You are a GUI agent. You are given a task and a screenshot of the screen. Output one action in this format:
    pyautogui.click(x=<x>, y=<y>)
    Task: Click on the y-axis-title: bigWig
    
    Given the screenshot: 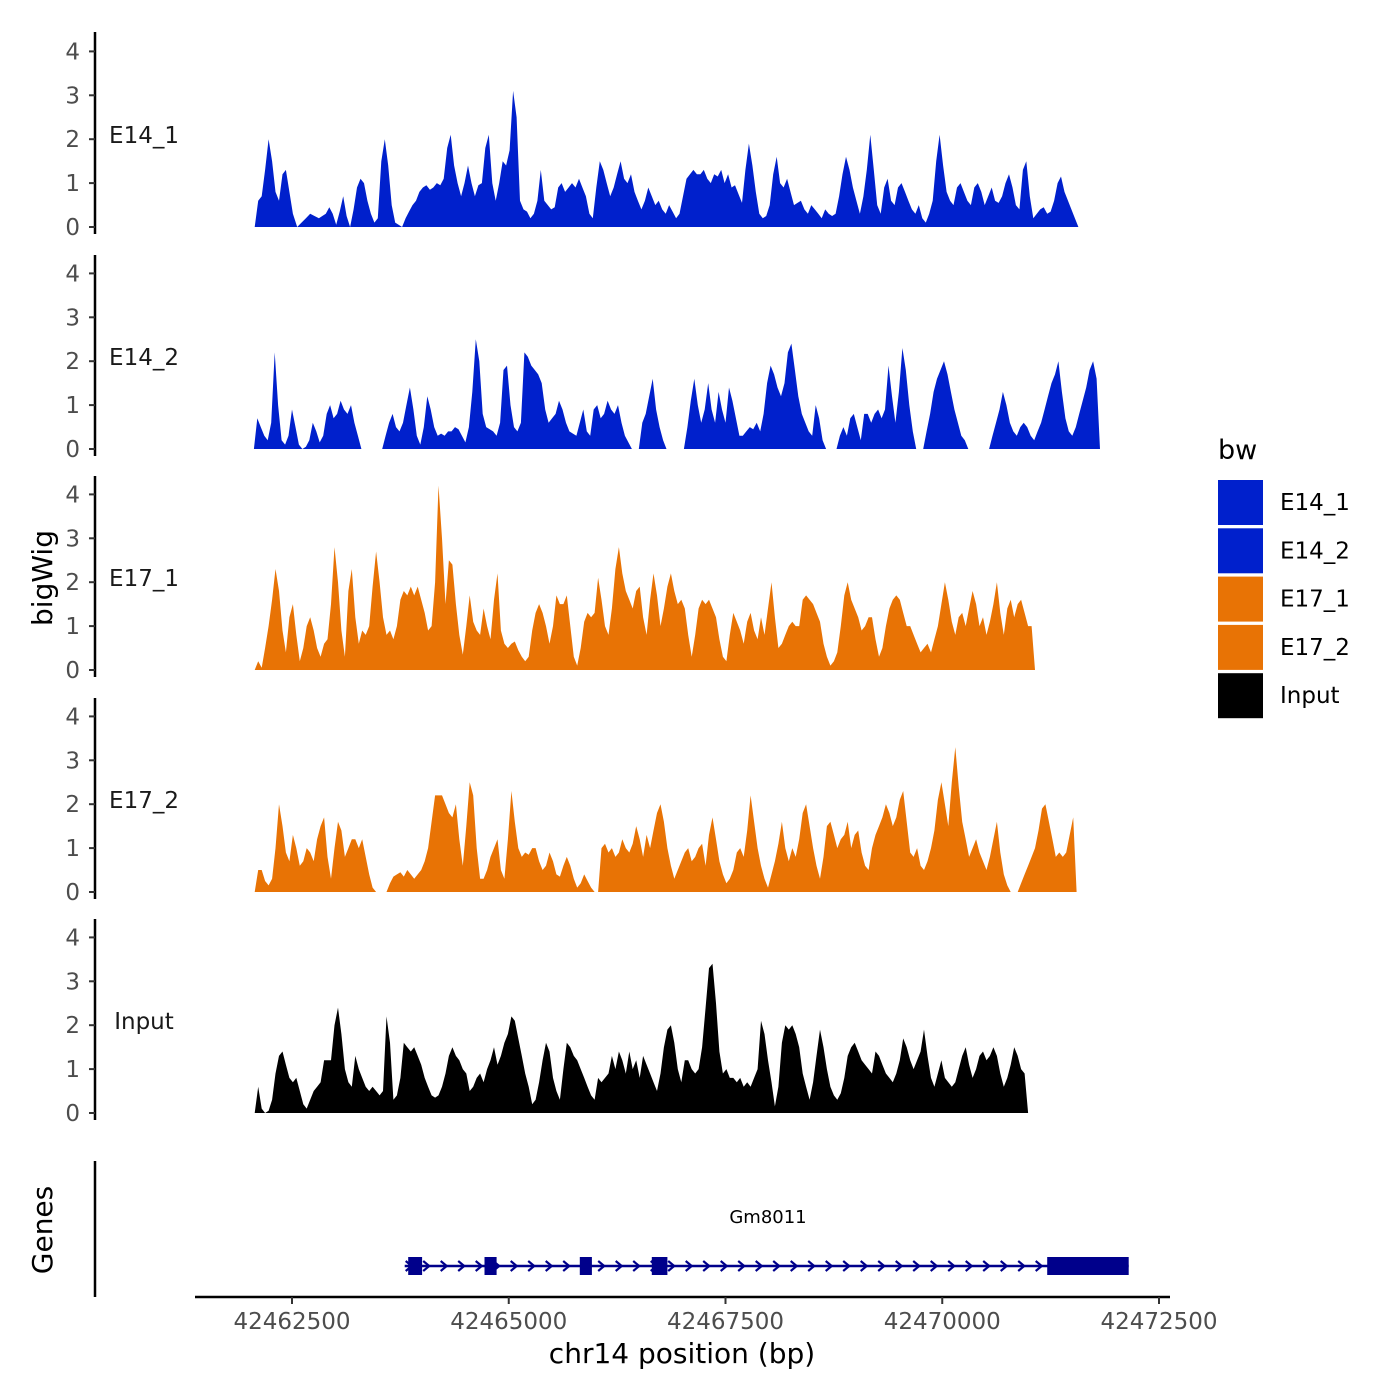 What is the action you would take?
    pyautogui.click(x=42, y=578)
    